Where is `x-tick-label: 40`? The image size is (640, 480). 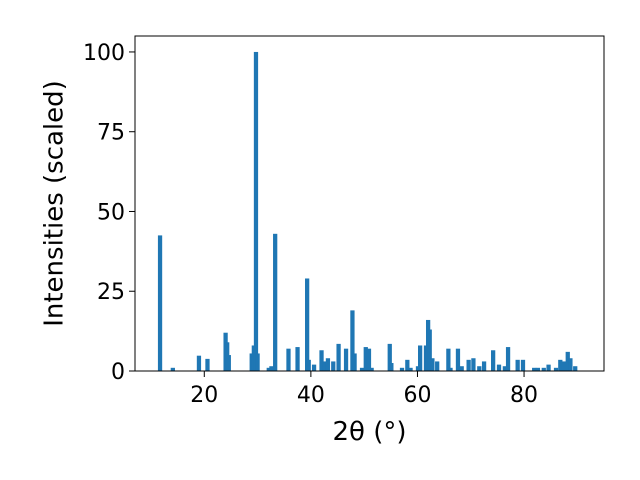 x-tick-label: 40 is located at coordinates (311, 395).